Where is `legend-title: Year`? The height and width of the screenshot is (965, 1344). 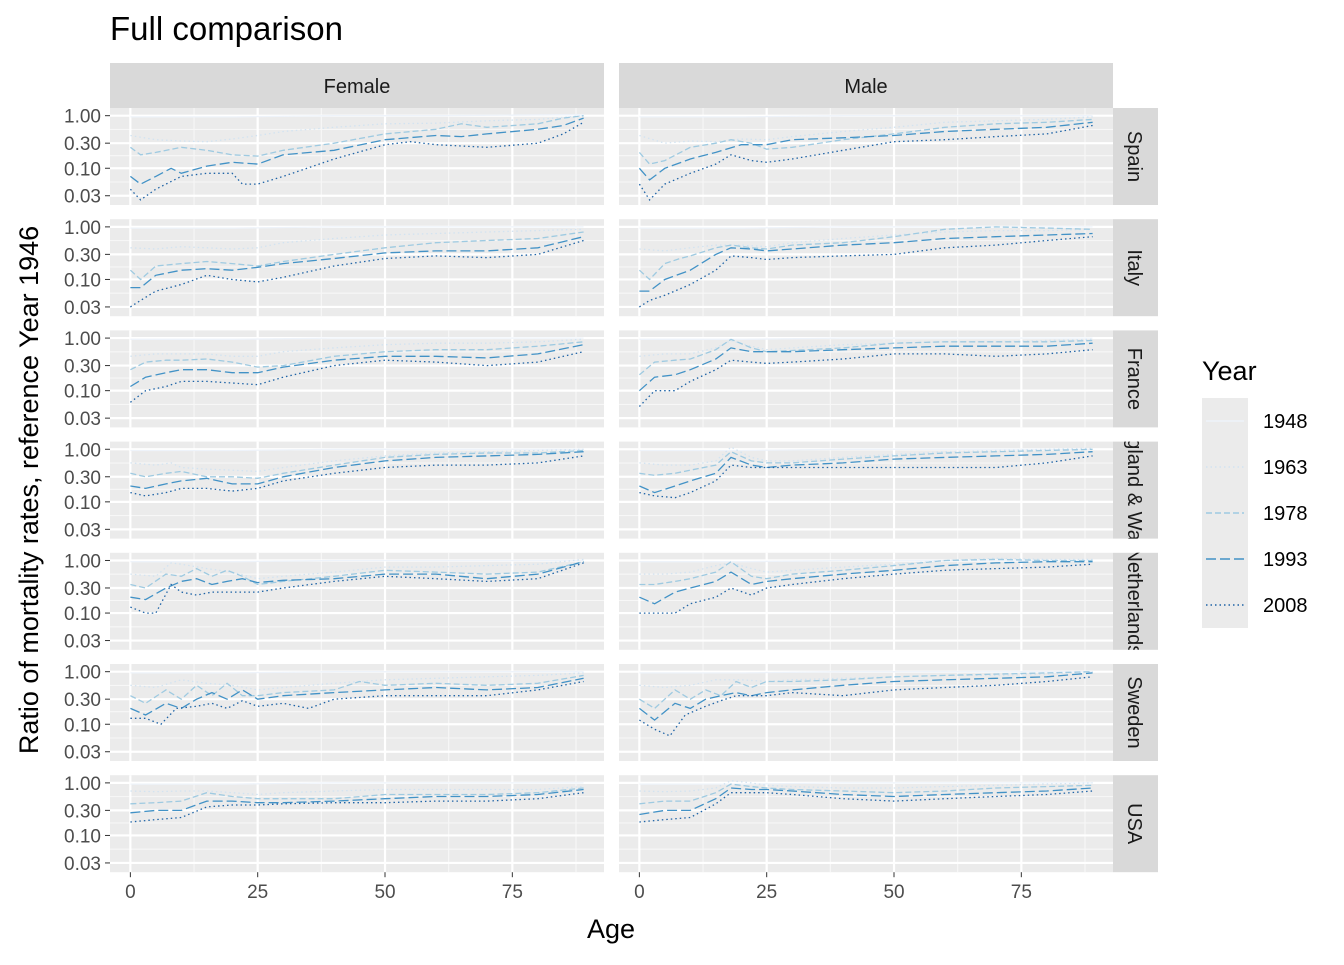
legend-title: Year is located at coordinates (1229, 371).